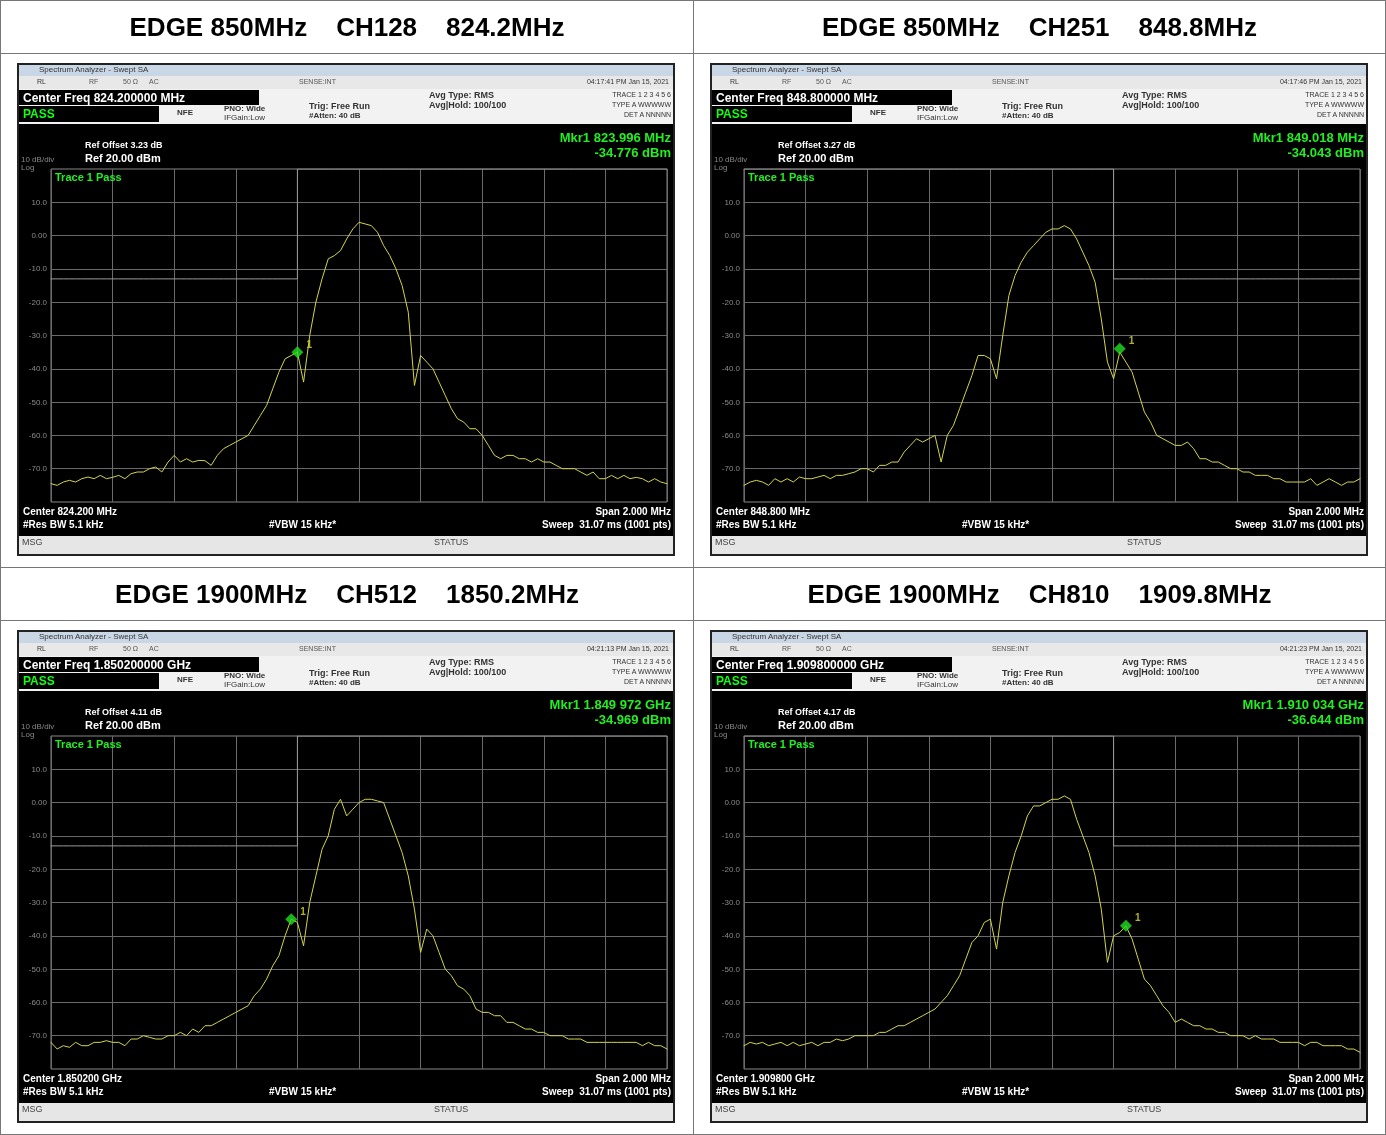 This screenshot has width=1386, height=1135. What do you see at coordinates (104, 98) in the screenshot?
I see `text: Center Freq 824.200000 MHz` at bounding box center [104, 98].